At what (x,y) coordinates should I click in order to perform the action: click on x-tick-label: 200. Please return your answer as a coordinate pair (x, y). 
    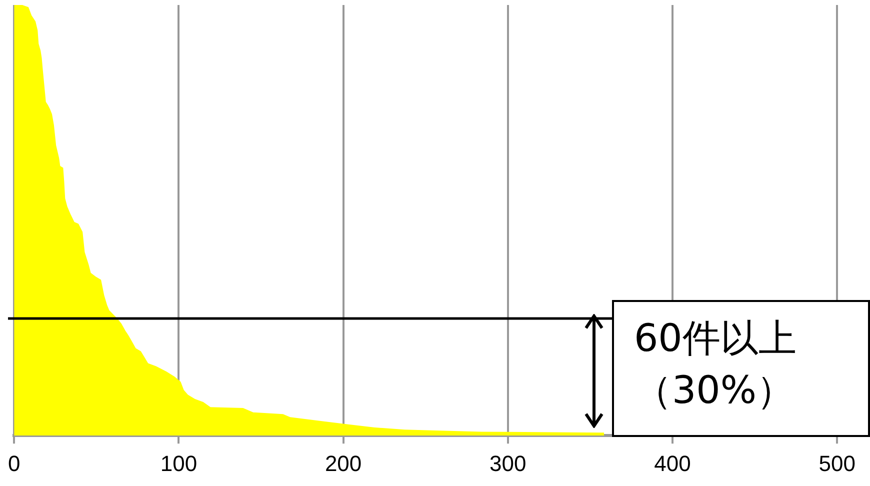
    Looking at the image, I should click on (343, 463).